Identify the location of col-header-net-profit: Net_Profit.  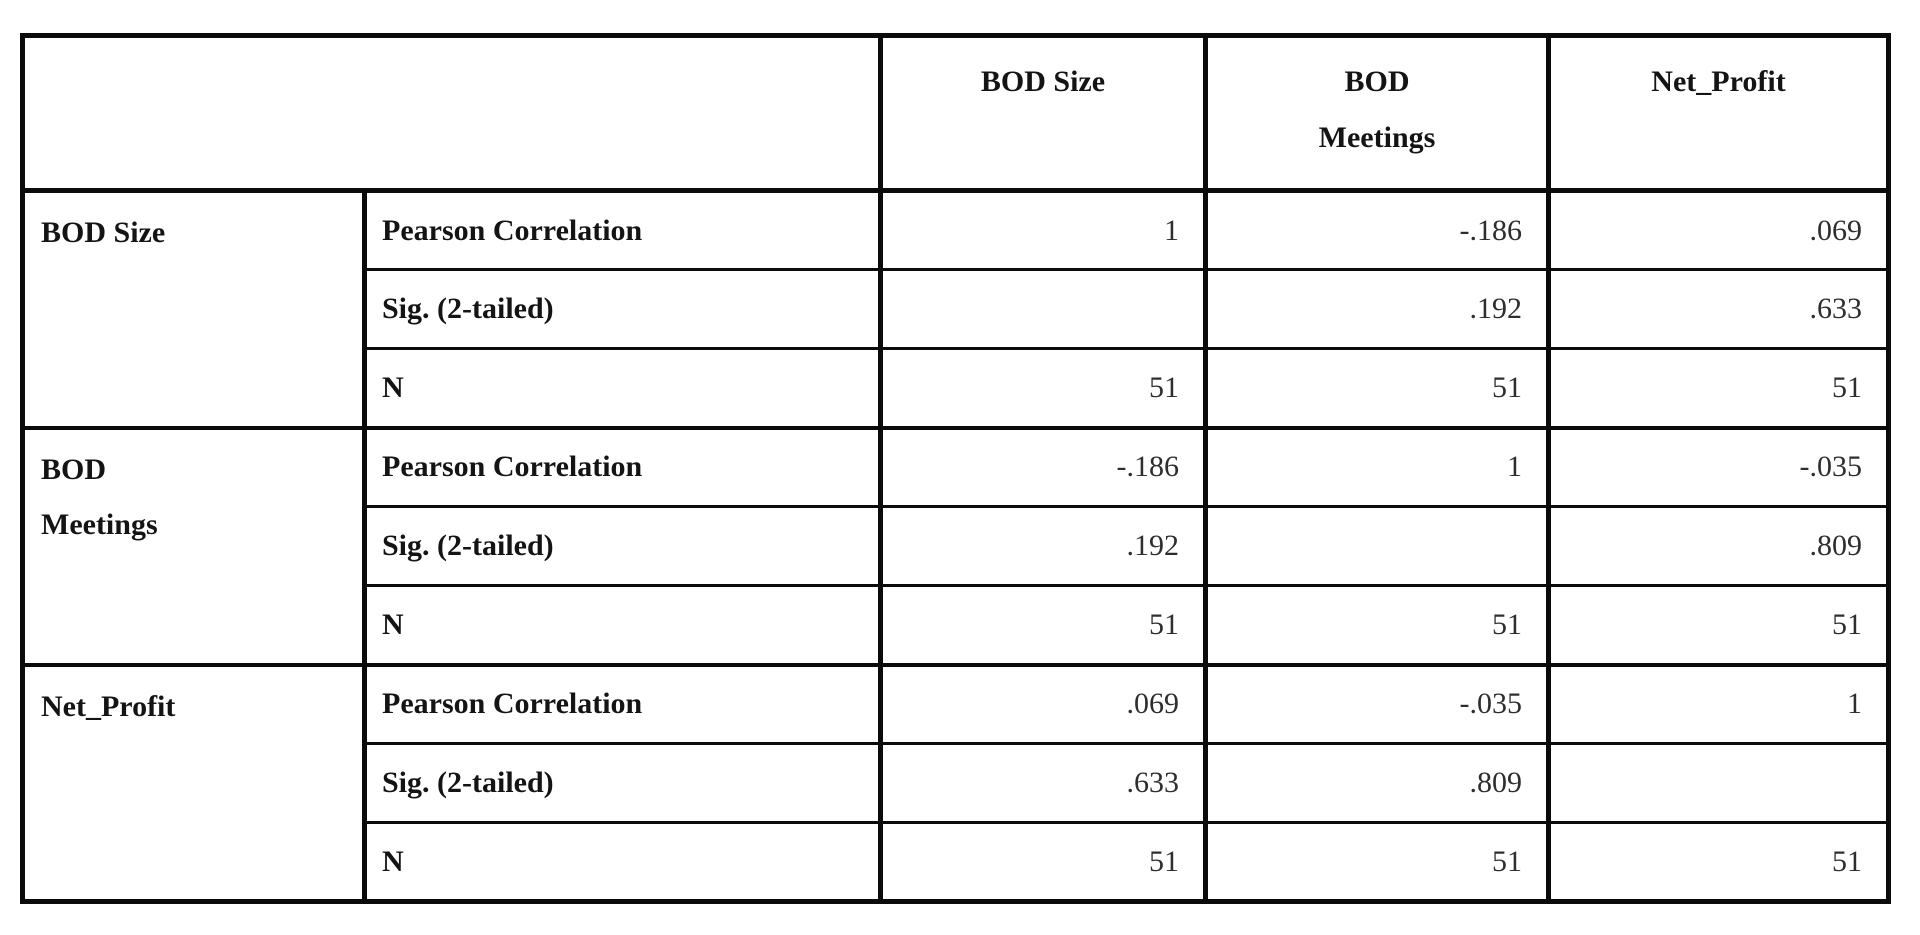
(1718, 113).